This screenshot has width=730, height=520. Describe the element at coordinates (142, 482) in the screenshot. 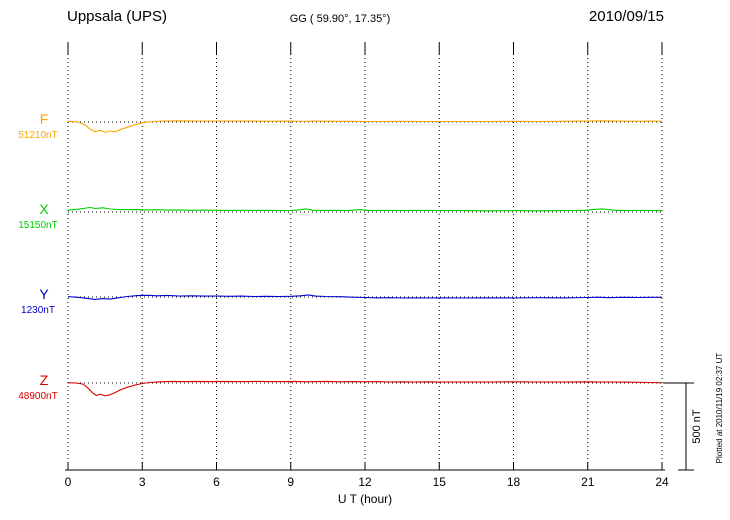

I see `x-tick-label-3: 3` at that location.